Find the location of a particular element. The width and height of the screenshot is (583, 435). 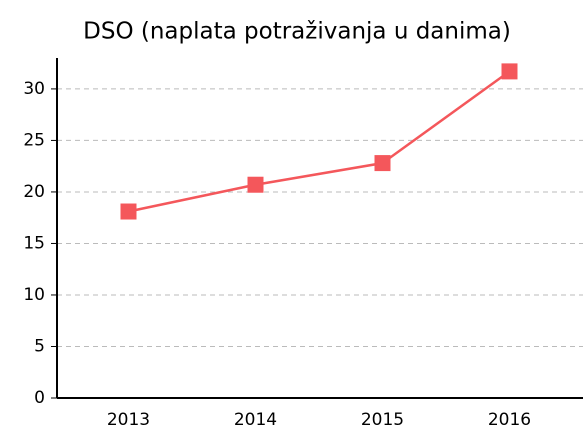

y-tick-label: 10 is located at coordinates (34, 295).